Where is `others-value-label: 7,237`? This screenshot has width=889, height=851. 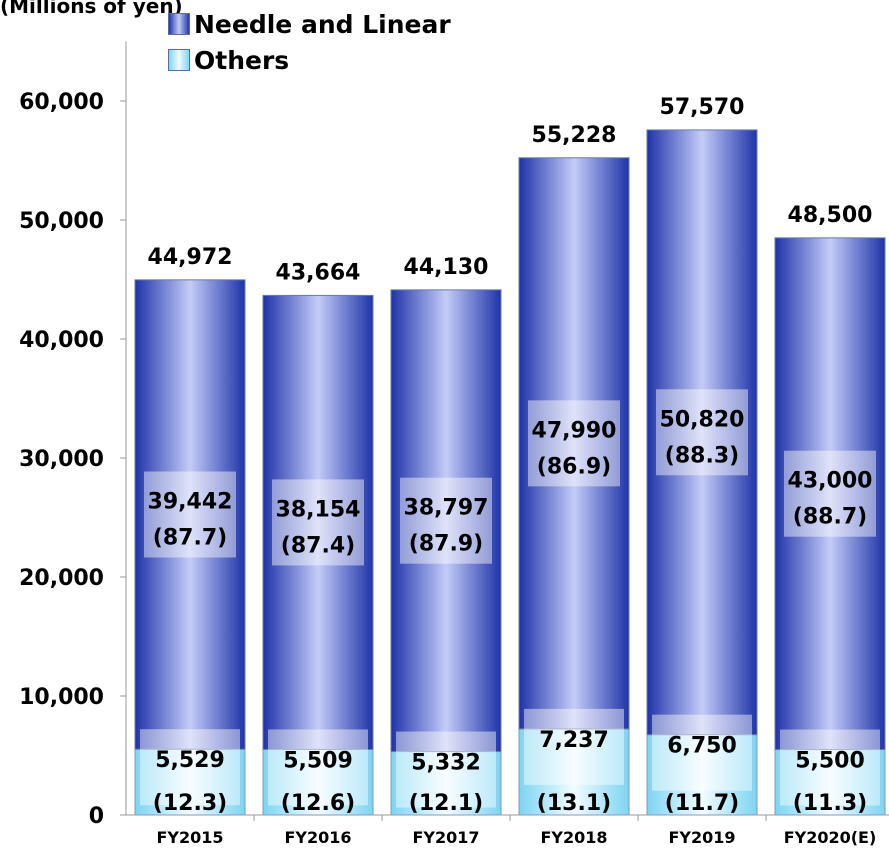
others-value-label: 7,237 is located at coordinates (574, 740).